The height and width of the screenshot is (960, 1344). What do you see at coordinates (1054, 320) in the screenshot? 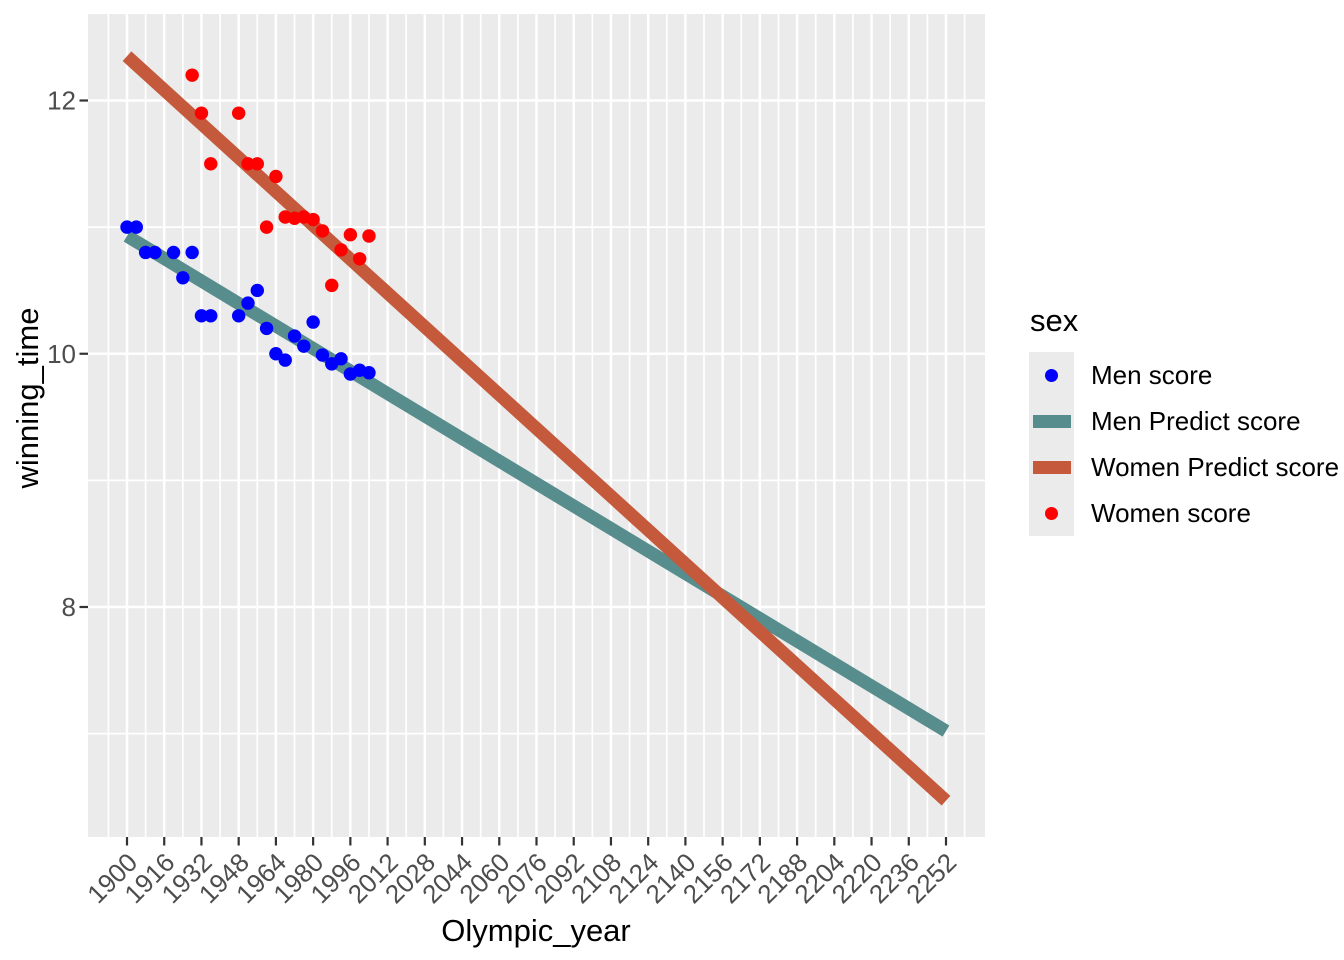
I see `legend-title: sex` at bounding box center [1054, 320].